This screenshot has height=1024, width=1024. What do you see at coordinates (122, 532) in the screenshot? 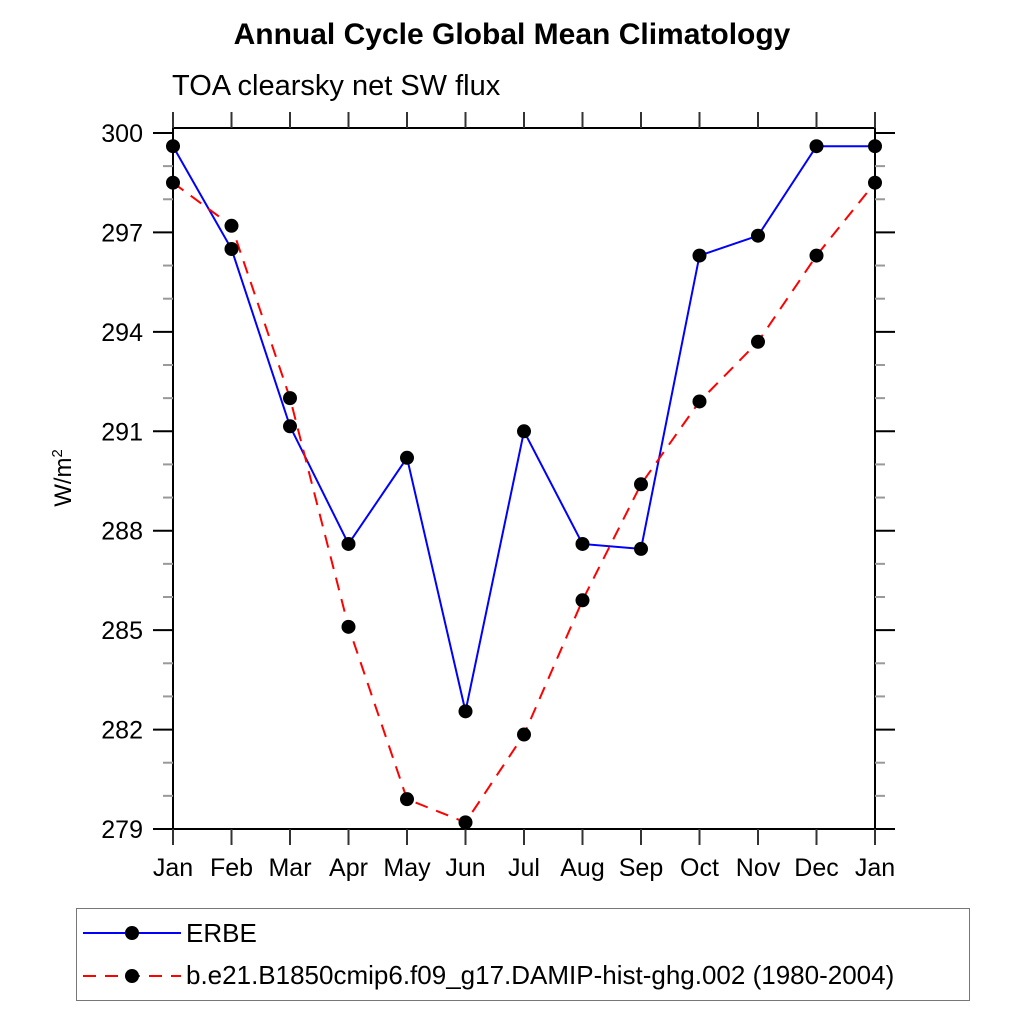
I see `y-tick-label: 288` at bounding box center [122, 532].